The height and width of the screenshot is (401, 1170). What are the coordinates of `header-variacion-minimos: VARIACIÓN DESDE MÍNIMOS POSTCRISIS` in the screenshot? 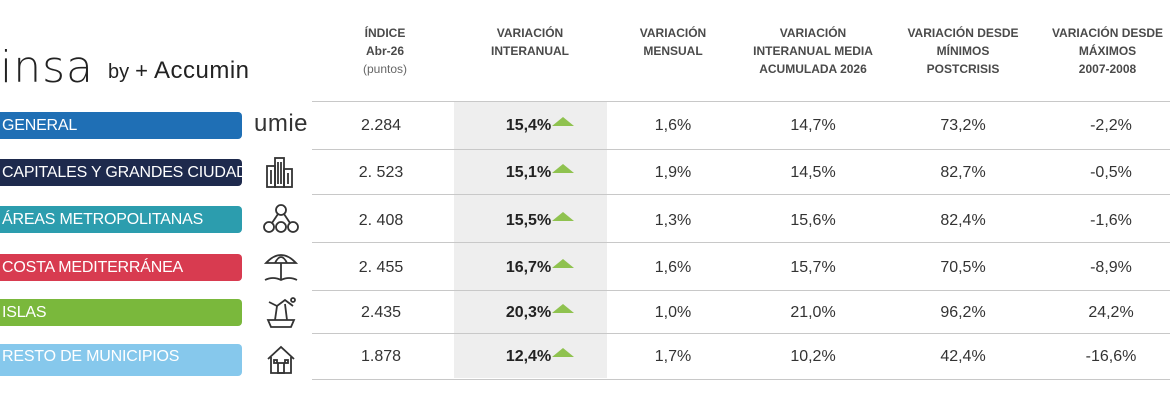 It's located at (963, 51).